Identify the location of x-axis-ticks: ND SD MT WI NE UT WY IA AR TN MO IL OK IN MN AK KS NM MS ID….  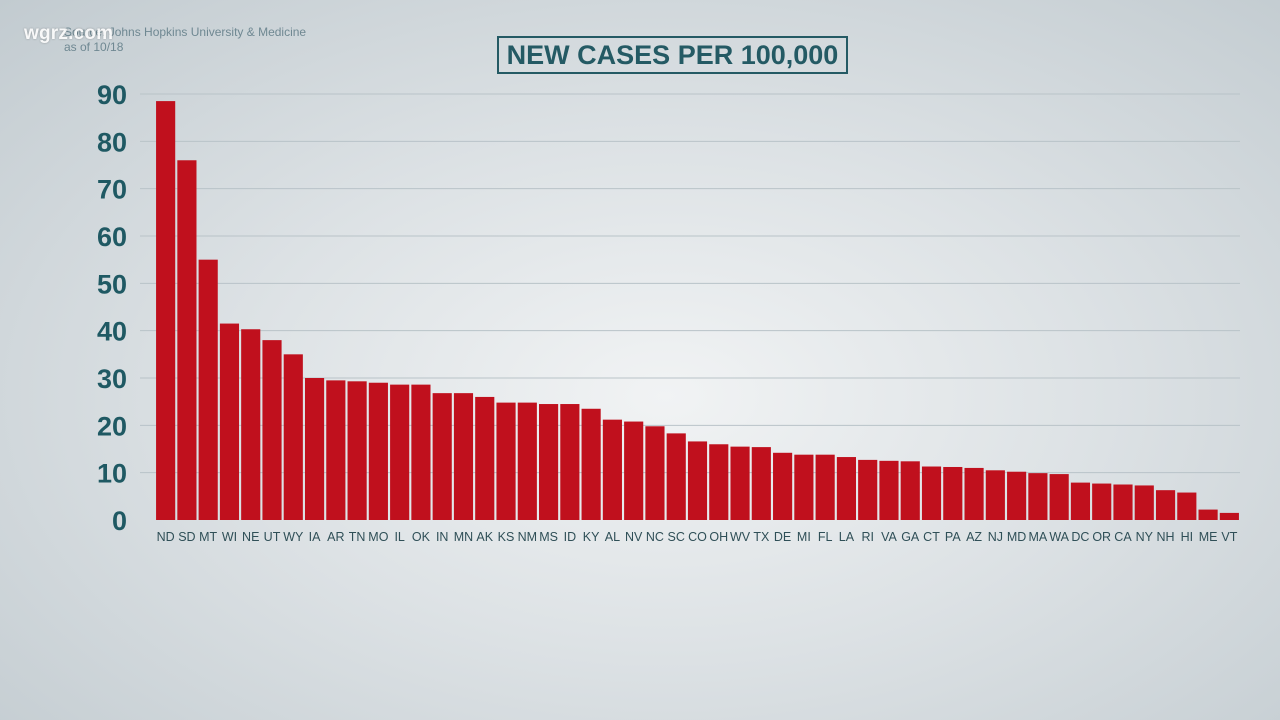
(697, 537).